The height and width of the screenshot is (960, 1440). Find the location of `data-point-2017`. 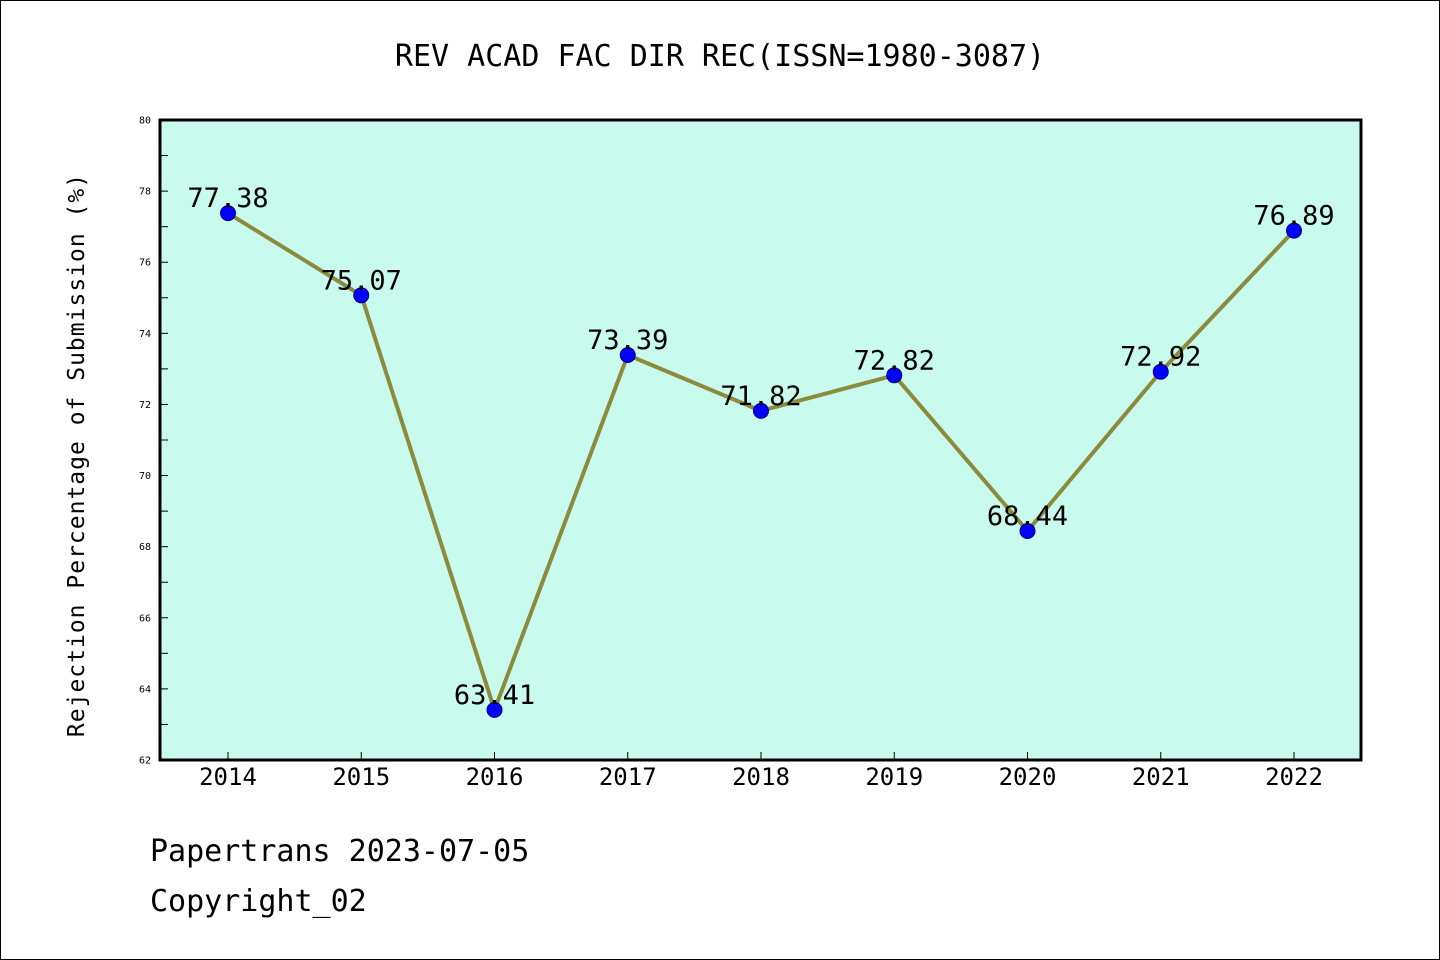

data-point-2017 is located at coordinates (627, 355).